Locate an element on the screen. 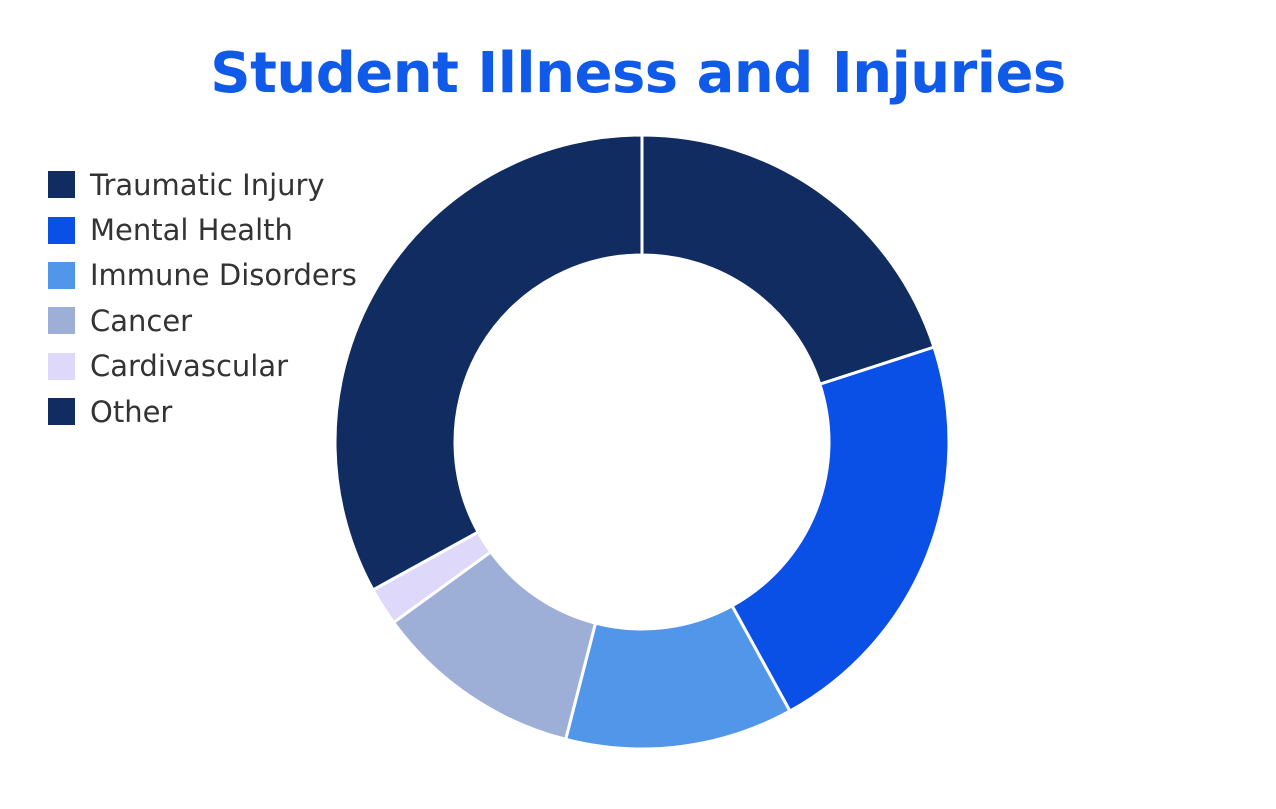 This screenshot has height=809, width=1276. legend-label: Cancer is located at coordinates (141, 320).